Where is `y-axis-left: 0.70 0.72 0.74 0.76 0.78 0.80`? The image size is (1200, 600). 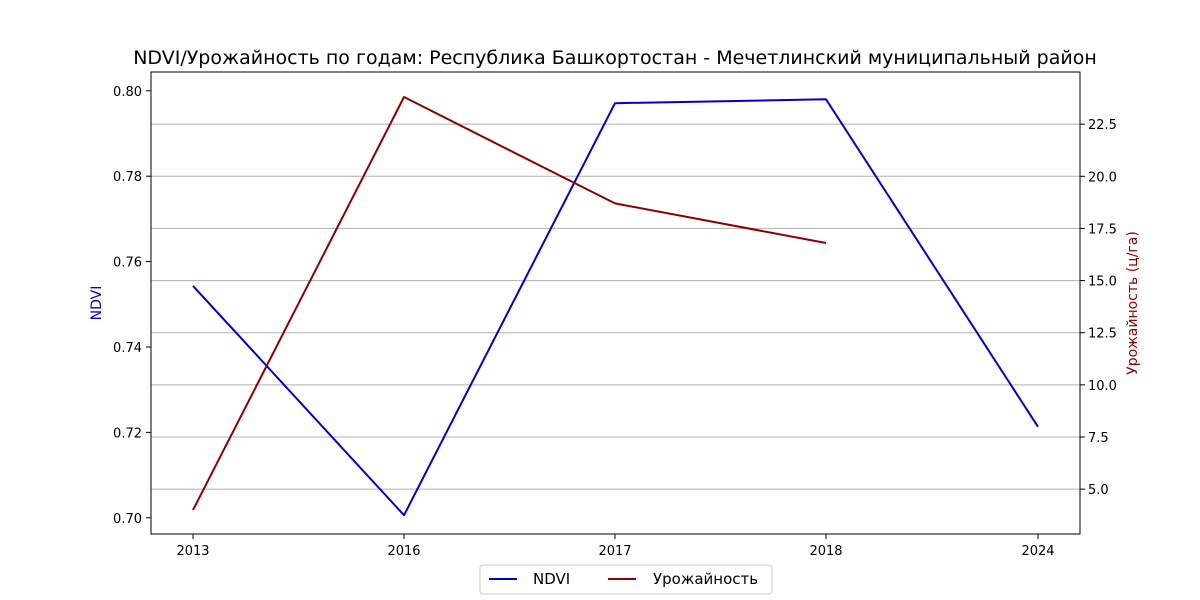 y-axis-left: 0.70 0.72 0.74 0.76 0.78 0.80 is located at coordinates (132, 306).